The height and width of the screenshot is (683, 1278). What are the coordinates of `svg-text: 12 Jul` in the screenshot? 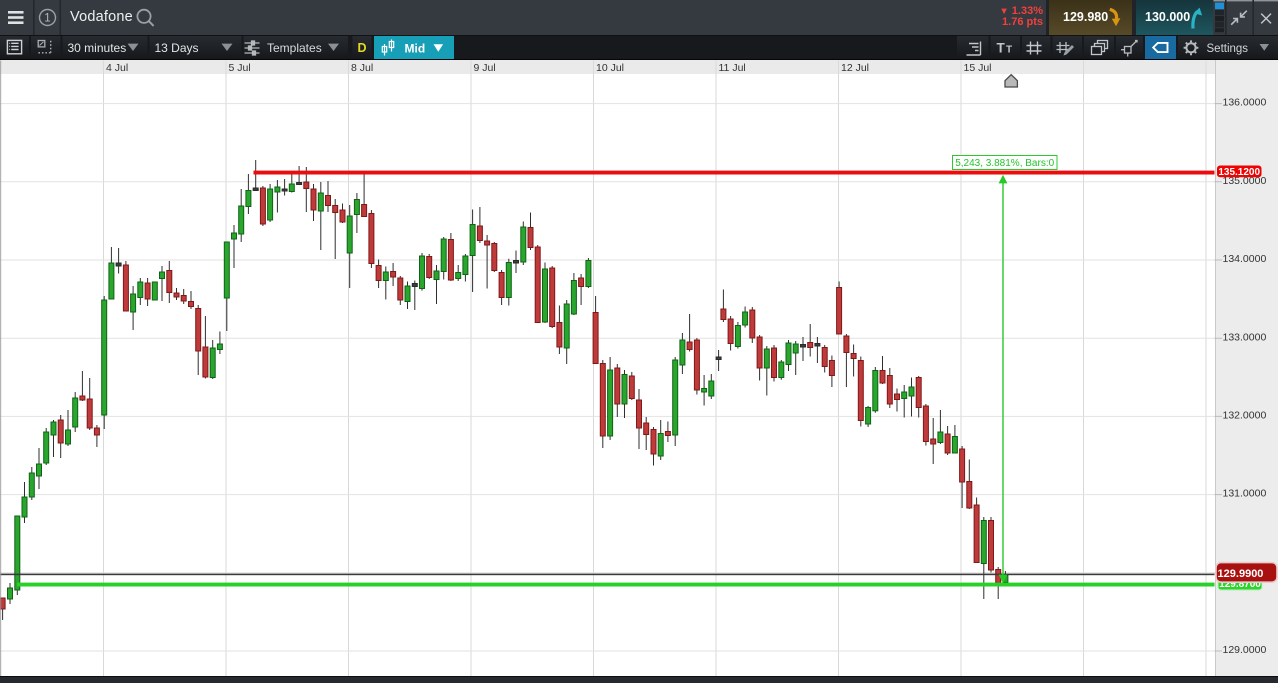 It's located at (855, 68).